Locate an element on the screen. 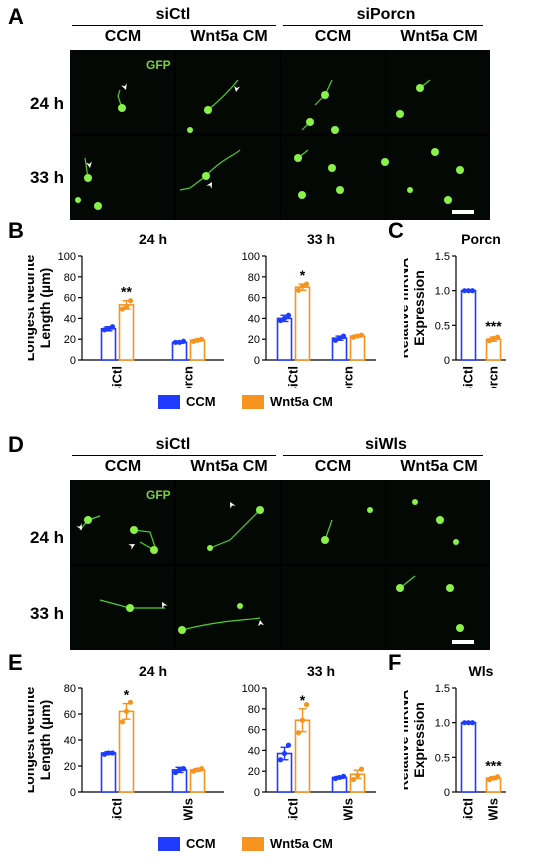  panel-label-c: C is located at coordinates (396, 230).